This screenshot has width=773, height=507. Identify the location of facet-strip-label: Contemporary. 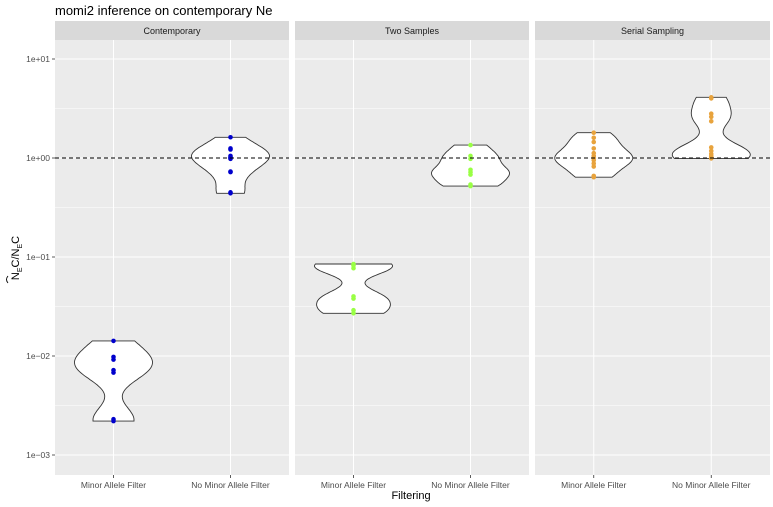
(172, 31).